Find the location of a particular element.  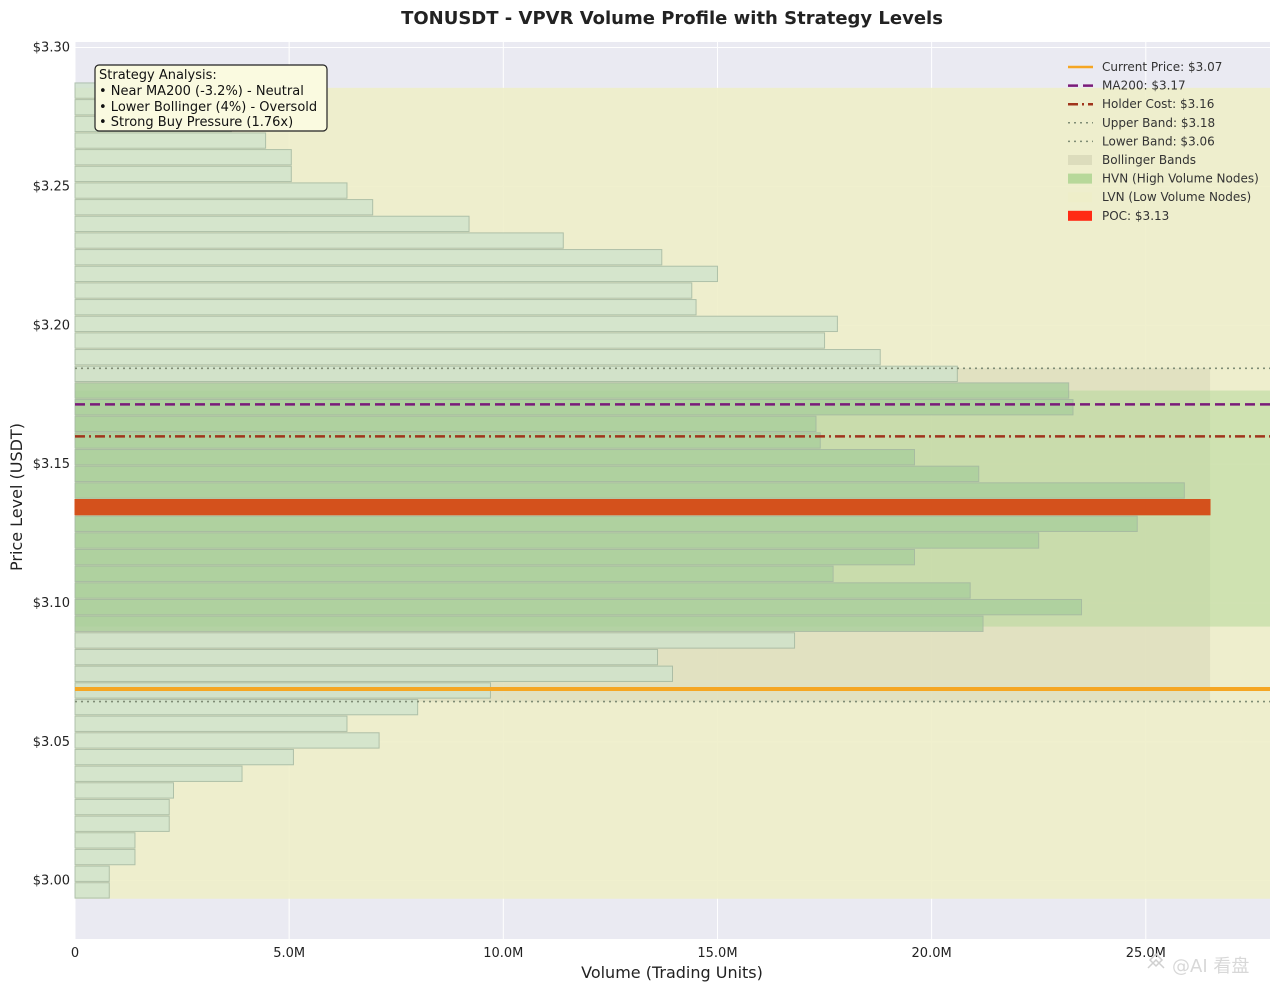

x-tick-label: 25.0M is located at coordinates (1146, 953).